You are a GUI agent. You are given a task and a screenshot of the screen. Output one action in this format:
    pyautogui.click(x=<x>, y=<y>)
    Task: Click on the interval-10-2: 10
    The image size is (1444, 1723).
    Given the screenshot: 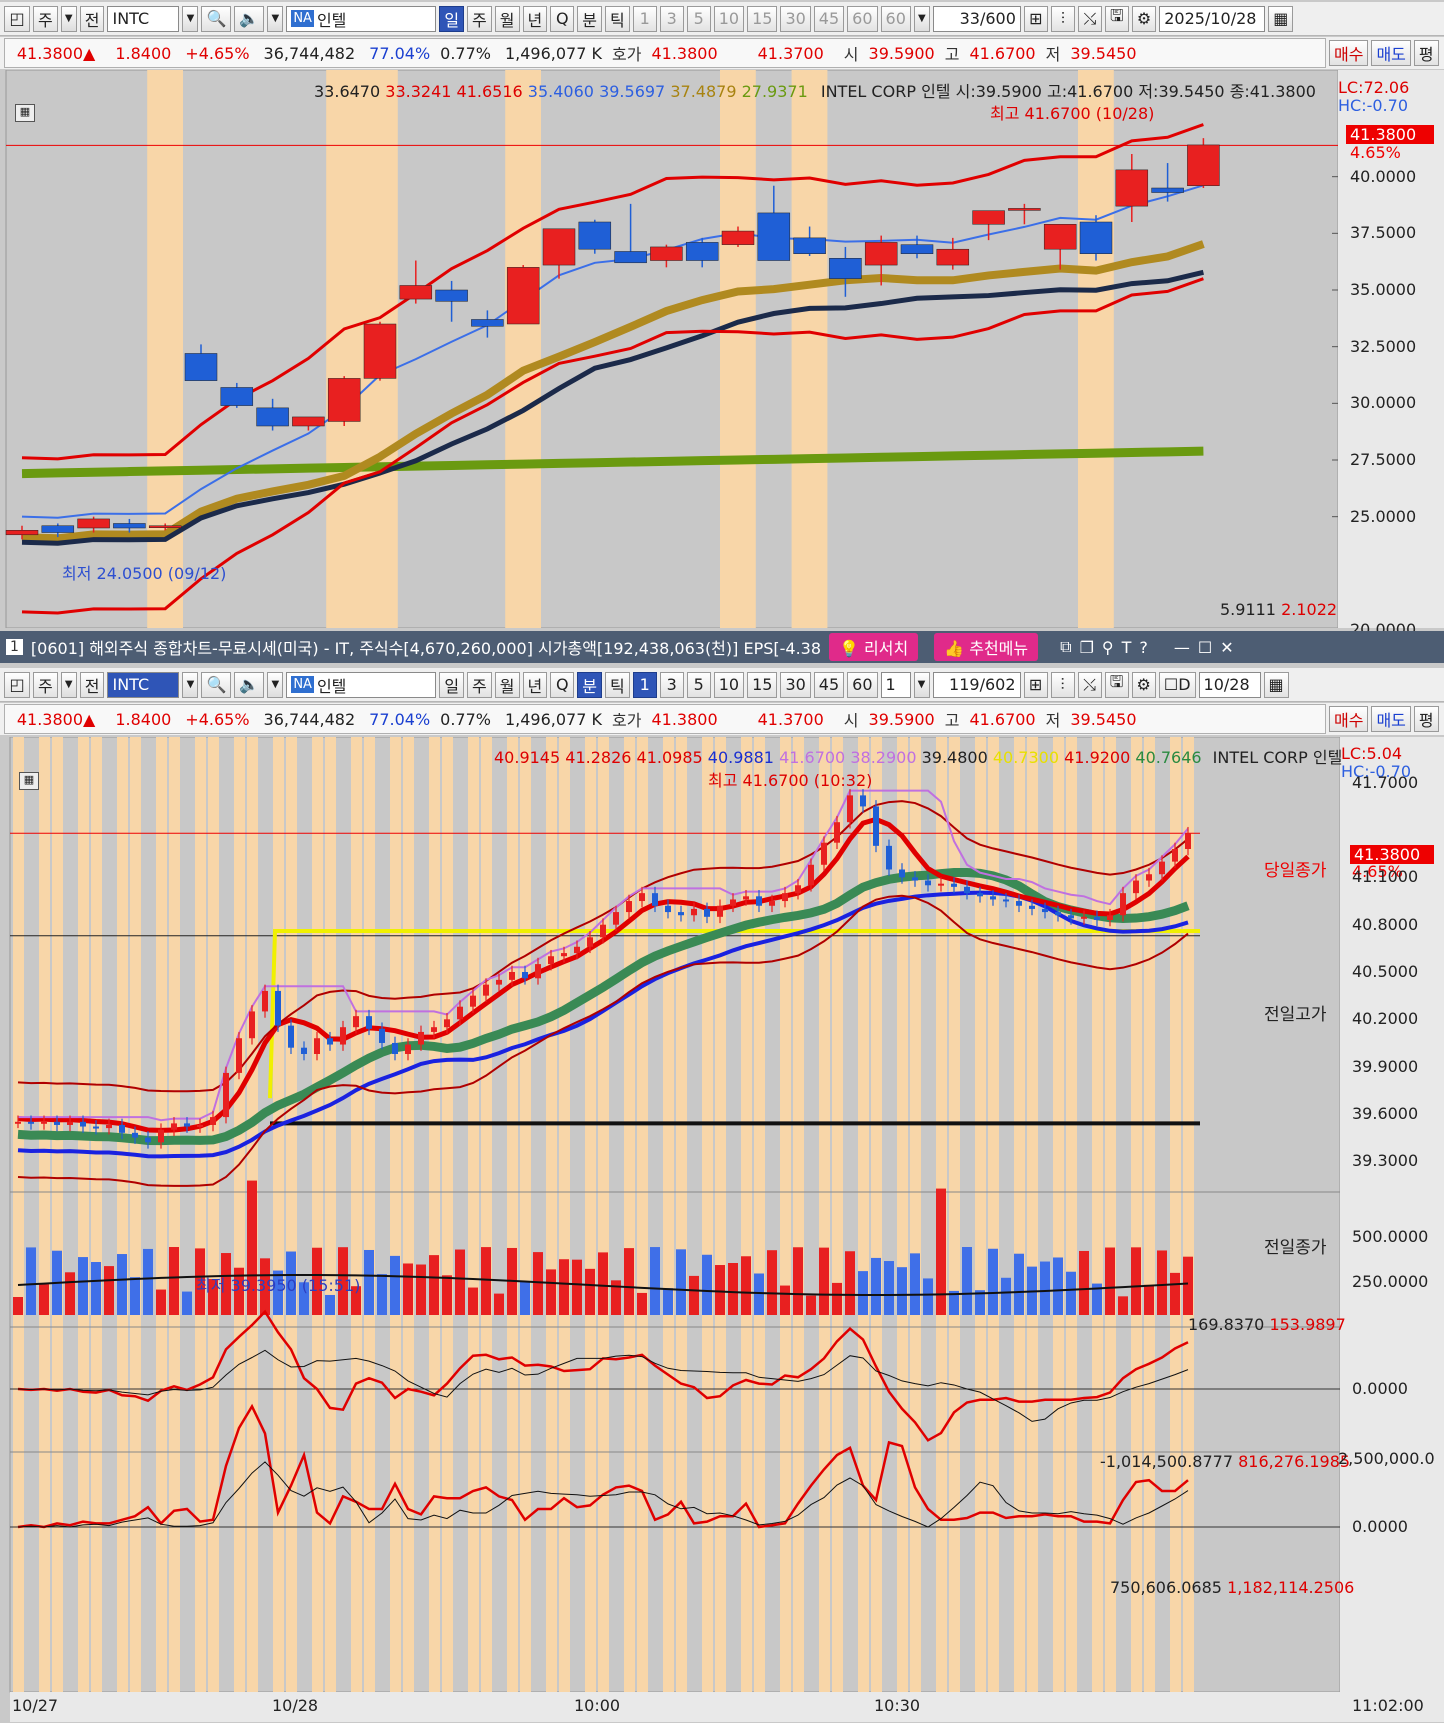 What is the action you would take?
    pyautogui.click(x=729, y=684)
    